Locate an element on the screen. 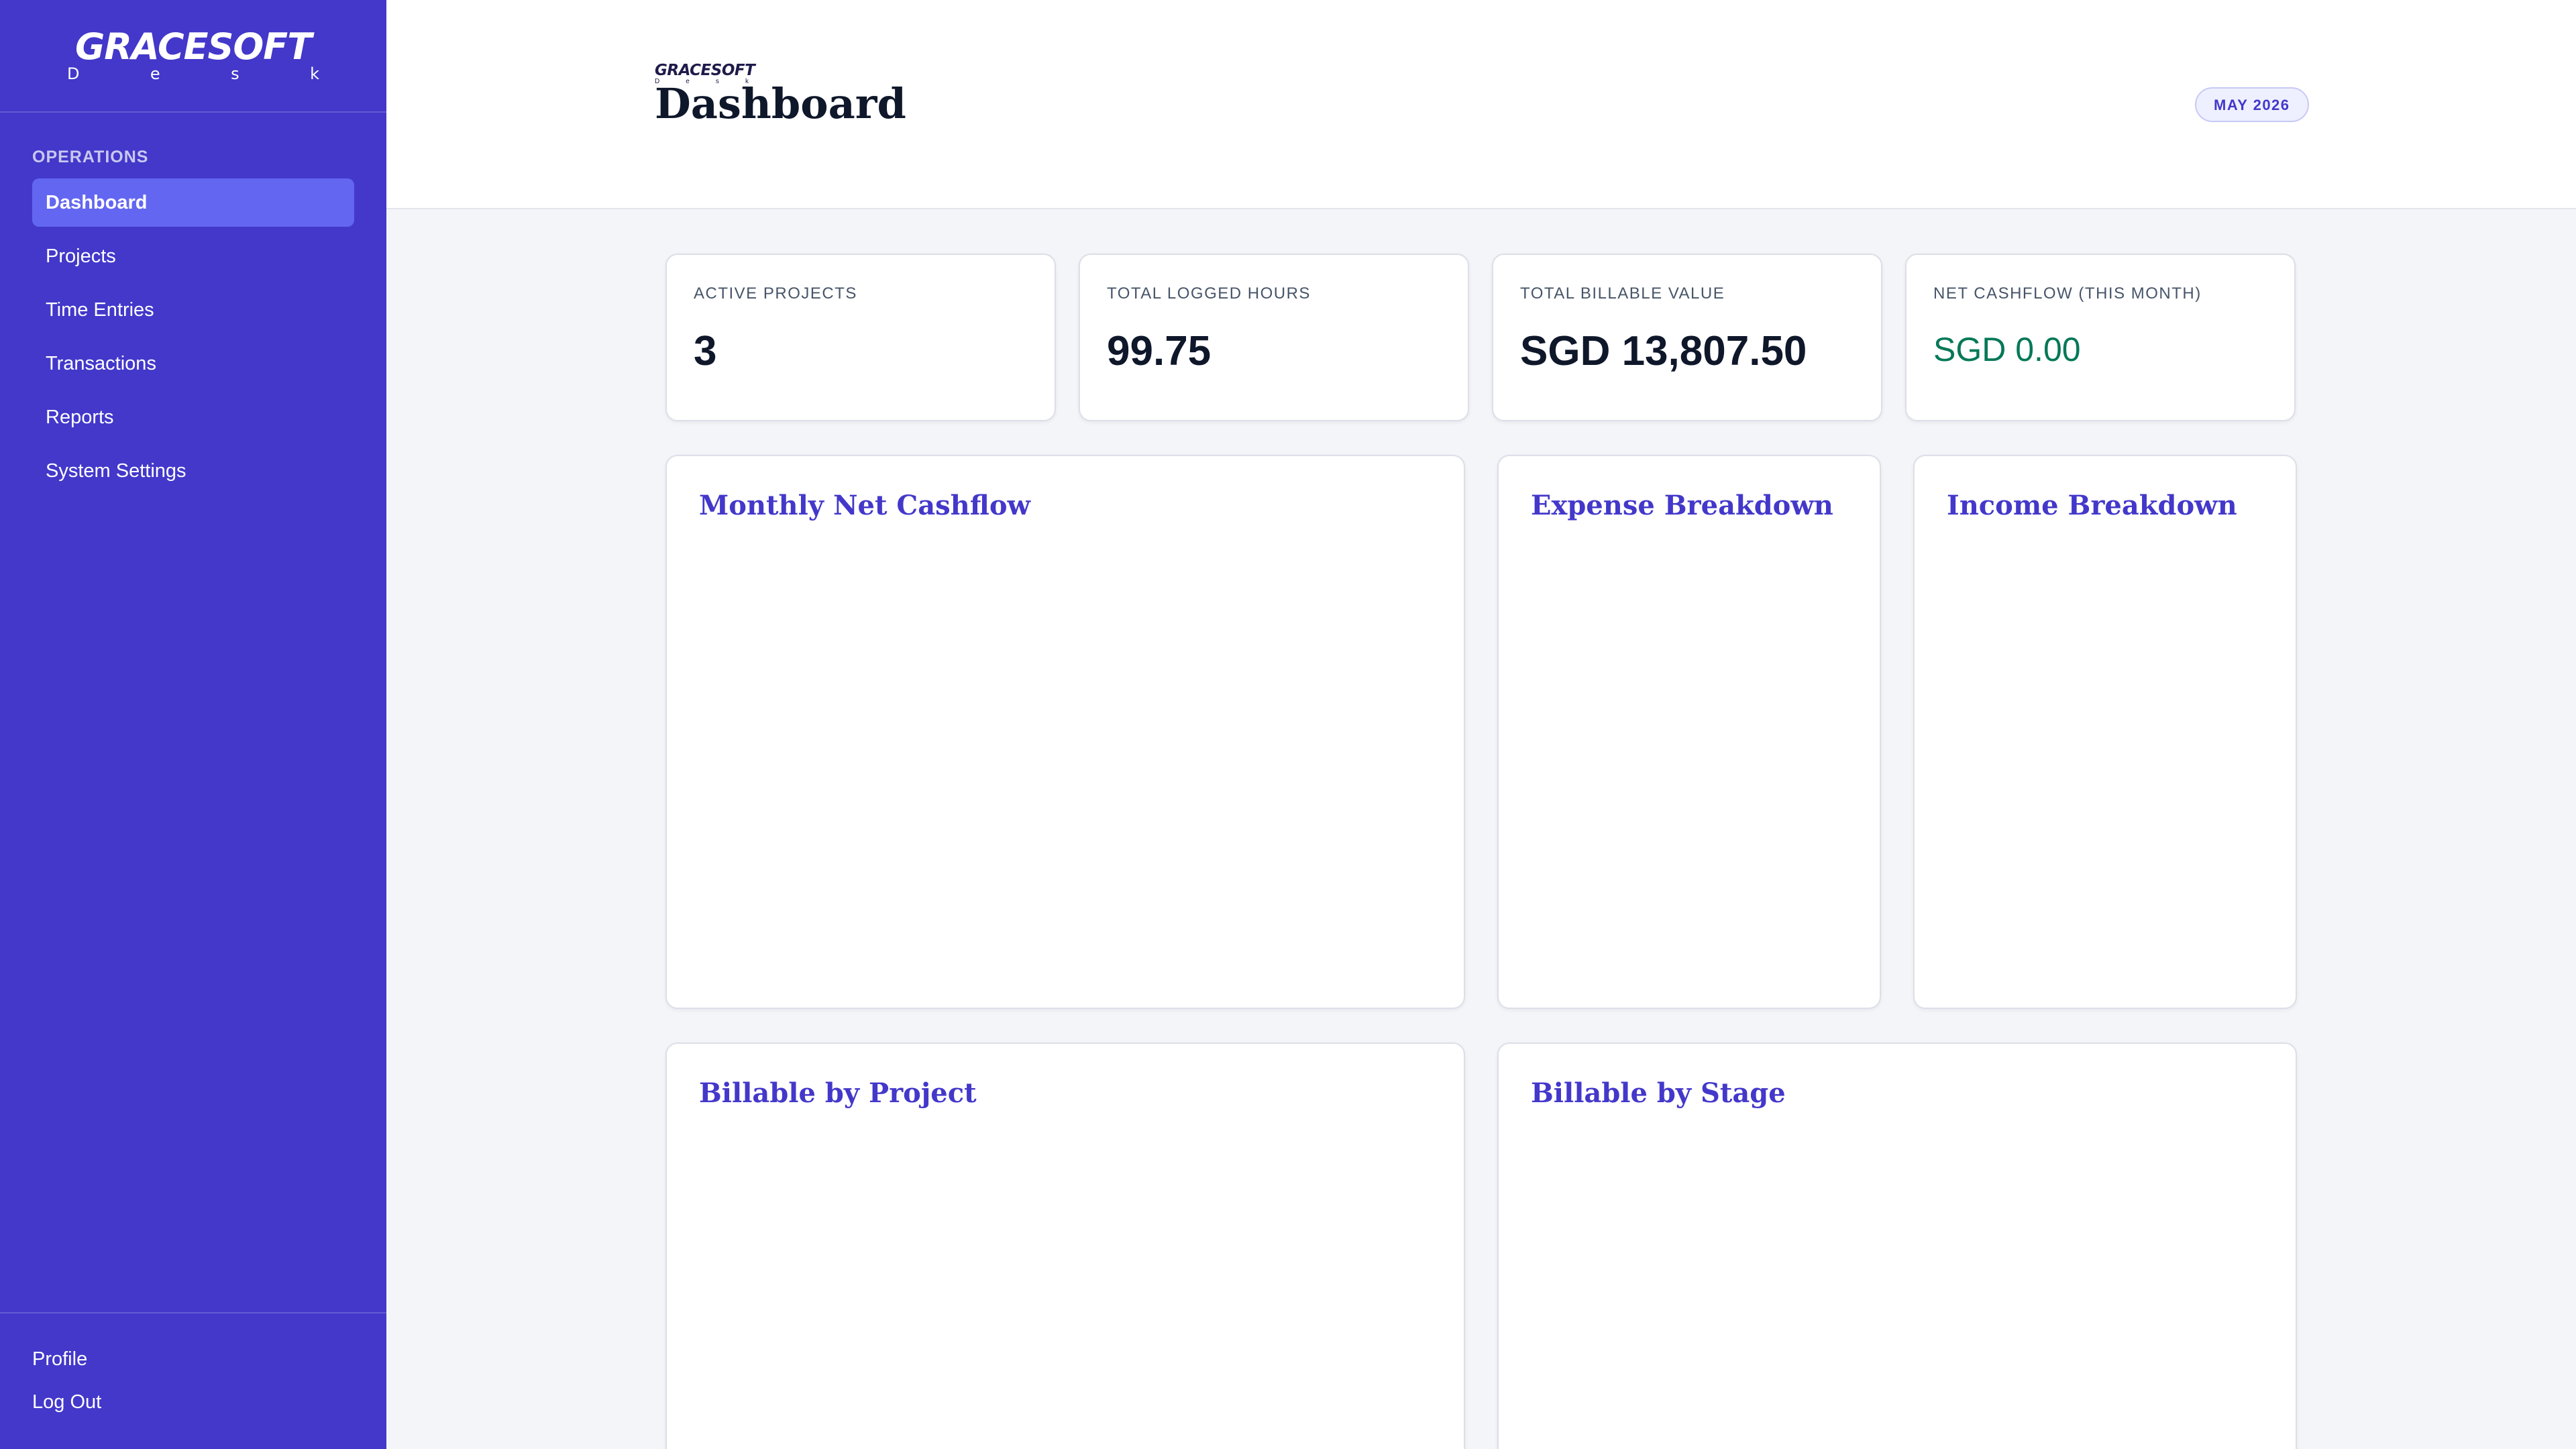 This screenshot has width=2576, height=1449. chart-card-income-breakdown: Income Breakdown is located at coordinates (2105, 732).